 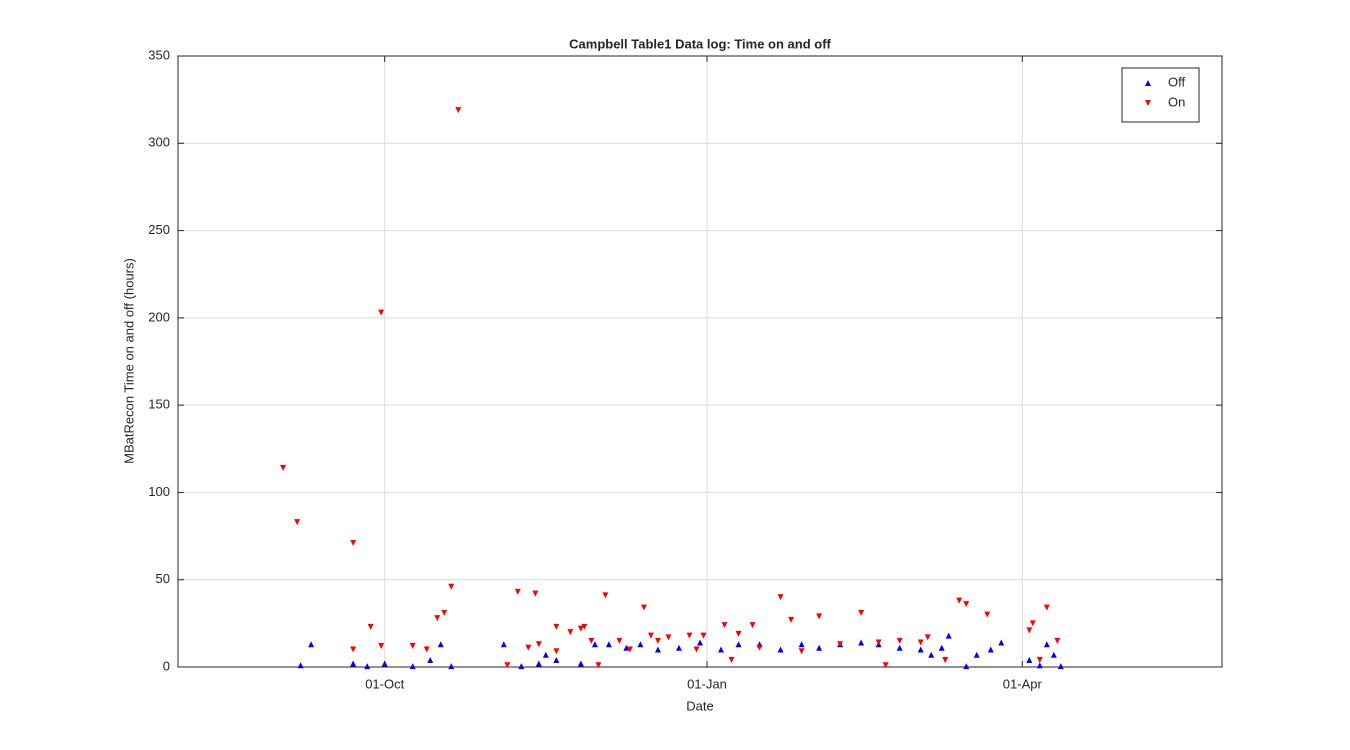 I want to click on legend-label: On, so click(x=1176, y=101).